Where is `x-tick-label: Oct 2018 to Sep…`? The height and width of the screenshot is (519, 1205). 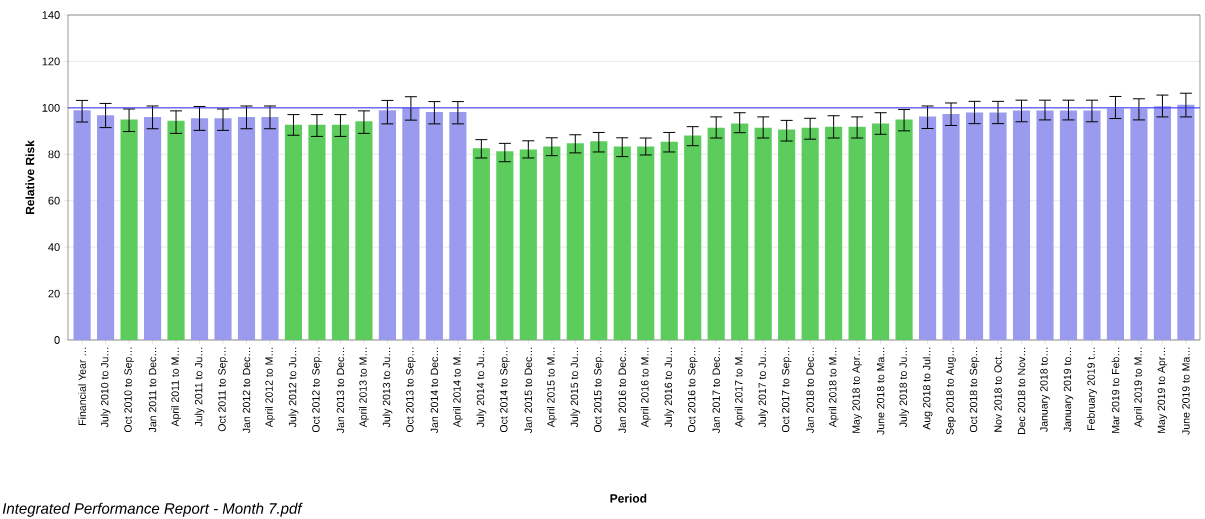
x-tick-label: Oct 2018 to Sep… is located at coordinates (974, 390).